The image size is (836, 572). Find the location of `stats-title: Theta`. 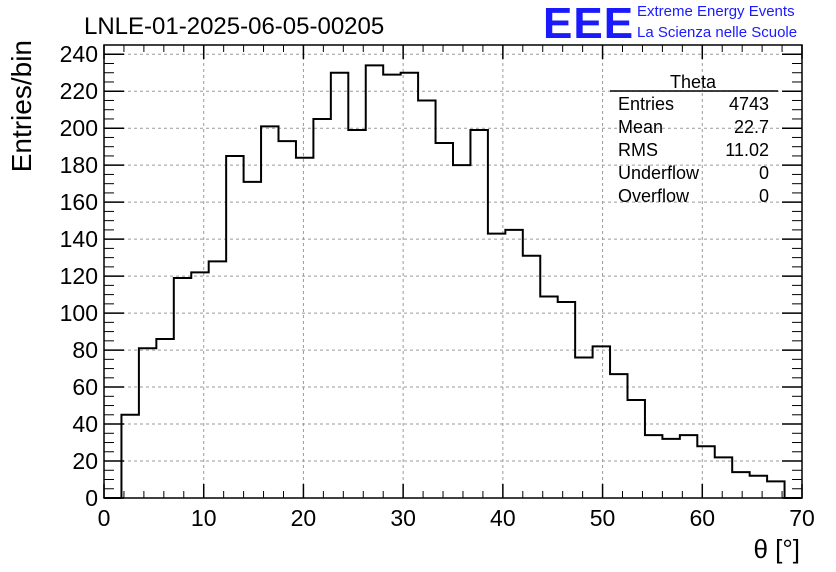

stats-title: Theta is located at coordinates (693, 82).